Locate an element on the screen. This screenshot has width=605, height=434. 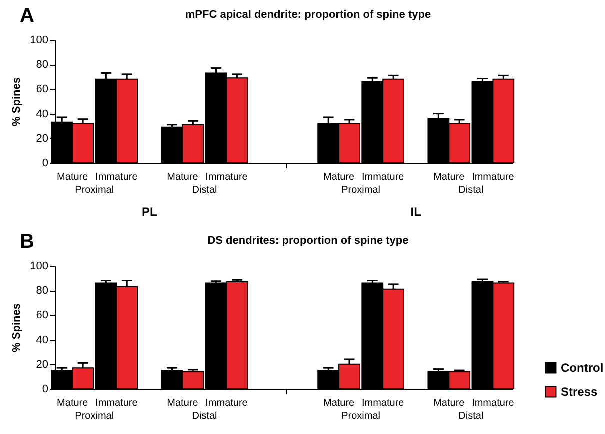
text: B is located at coordinates (27, 242).